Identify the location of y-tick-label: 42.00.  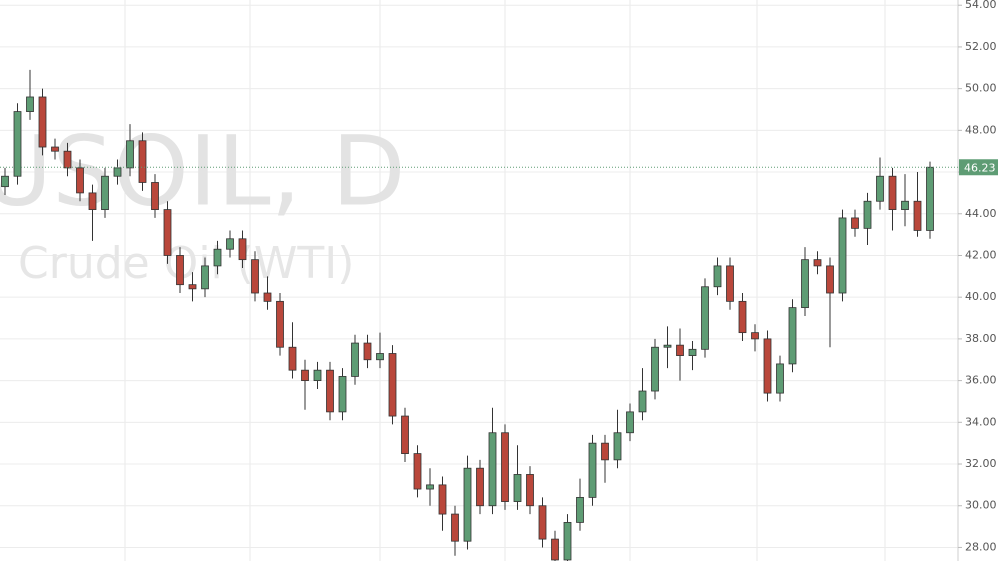
(981, 254).